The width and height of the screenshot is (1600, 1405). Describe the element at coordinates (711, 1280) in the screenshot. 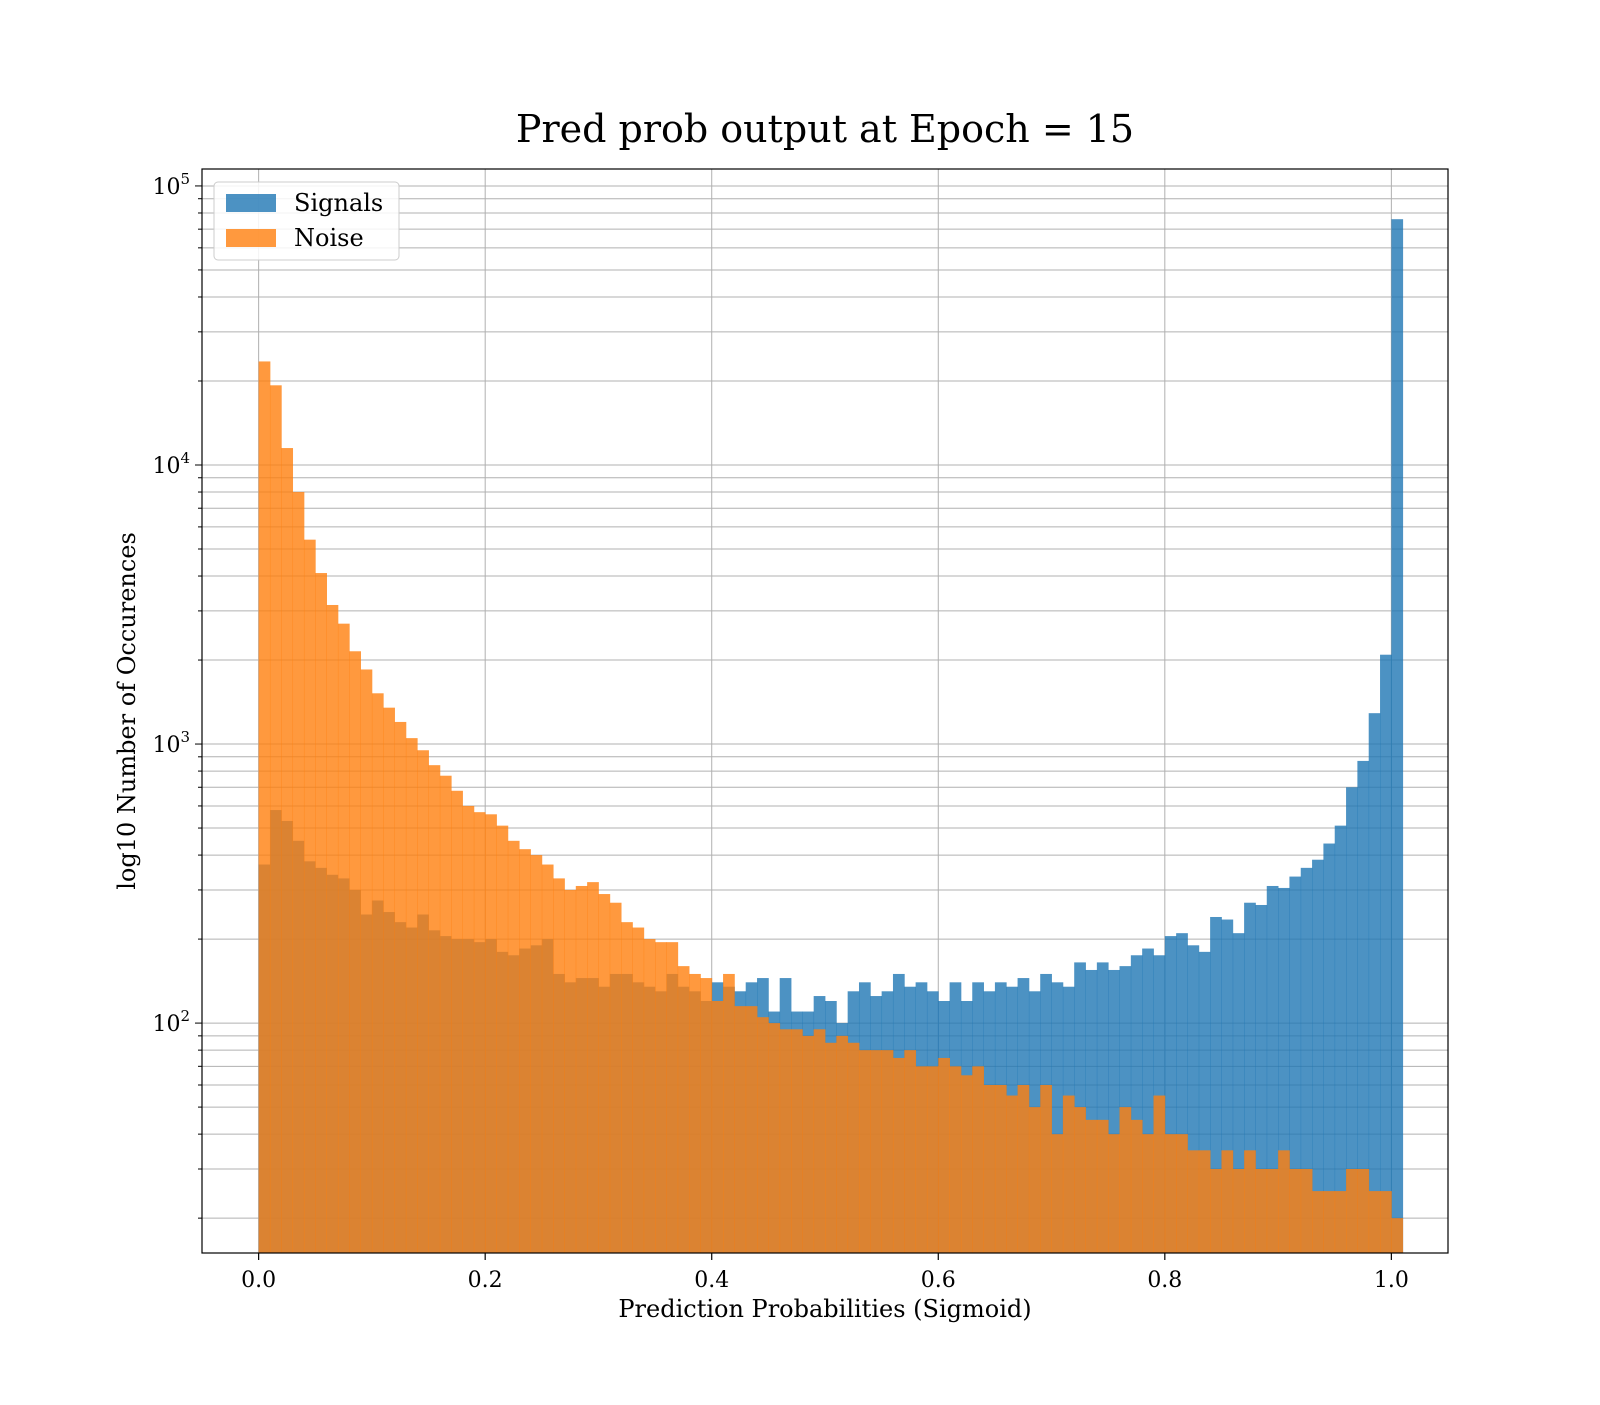

I see `x-tick-label: 0.4` at that location.